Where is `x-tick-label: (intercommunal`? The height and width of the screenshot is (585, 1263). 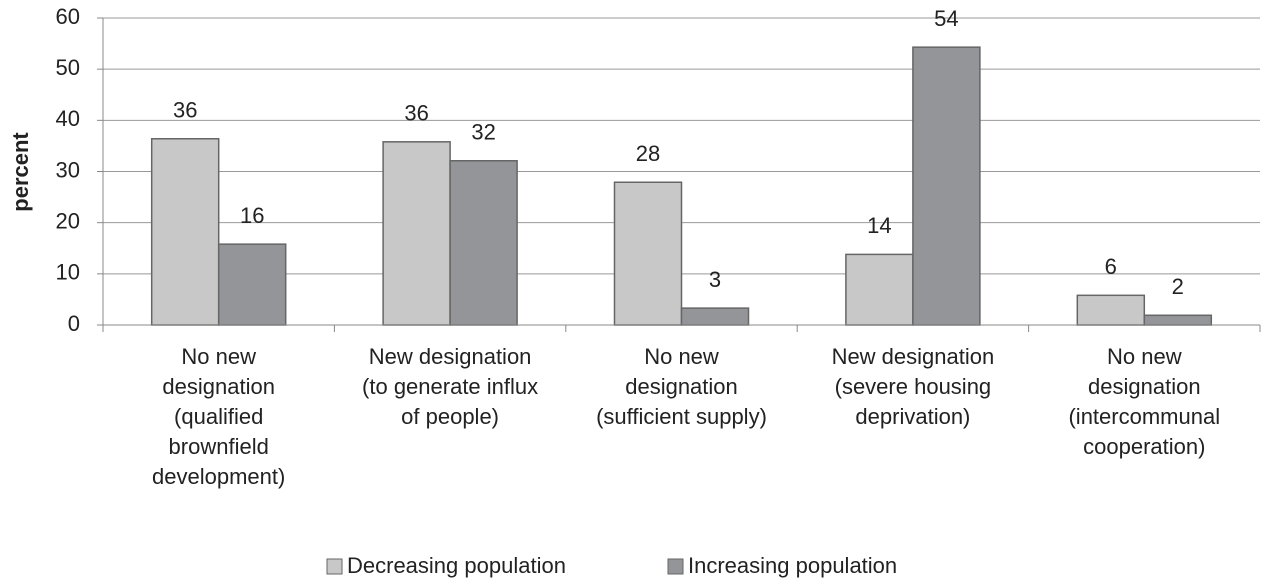
x-tick-label: (intercommunal is located at coordinates (1144, 416).